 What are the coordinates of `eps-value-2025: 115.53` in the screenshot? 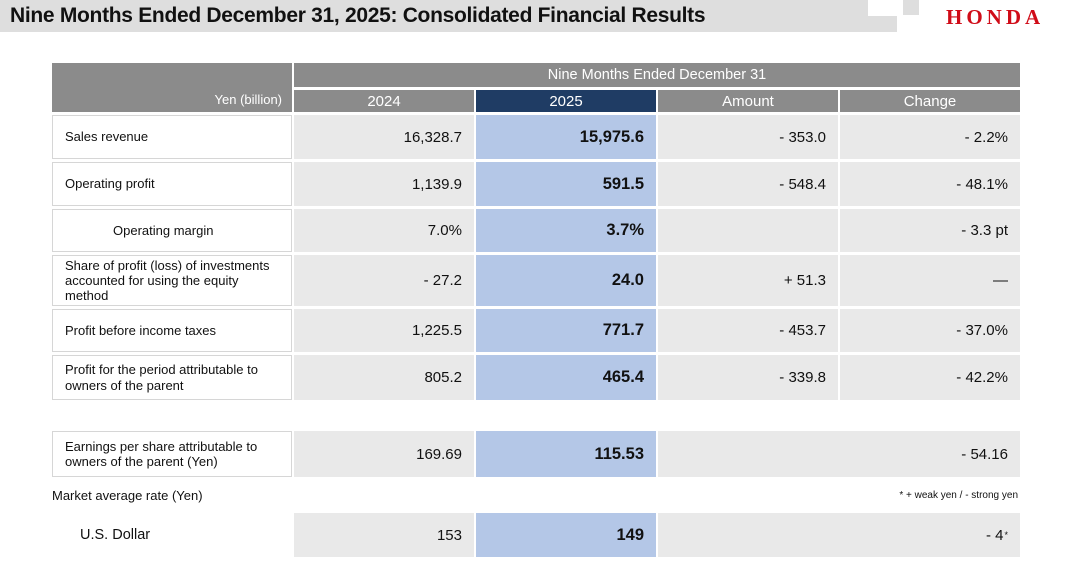 It's located at (566, 454).